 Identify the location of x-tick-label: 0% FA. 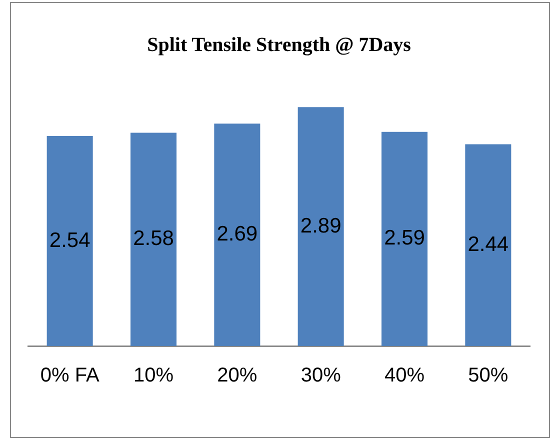
(70, 375).